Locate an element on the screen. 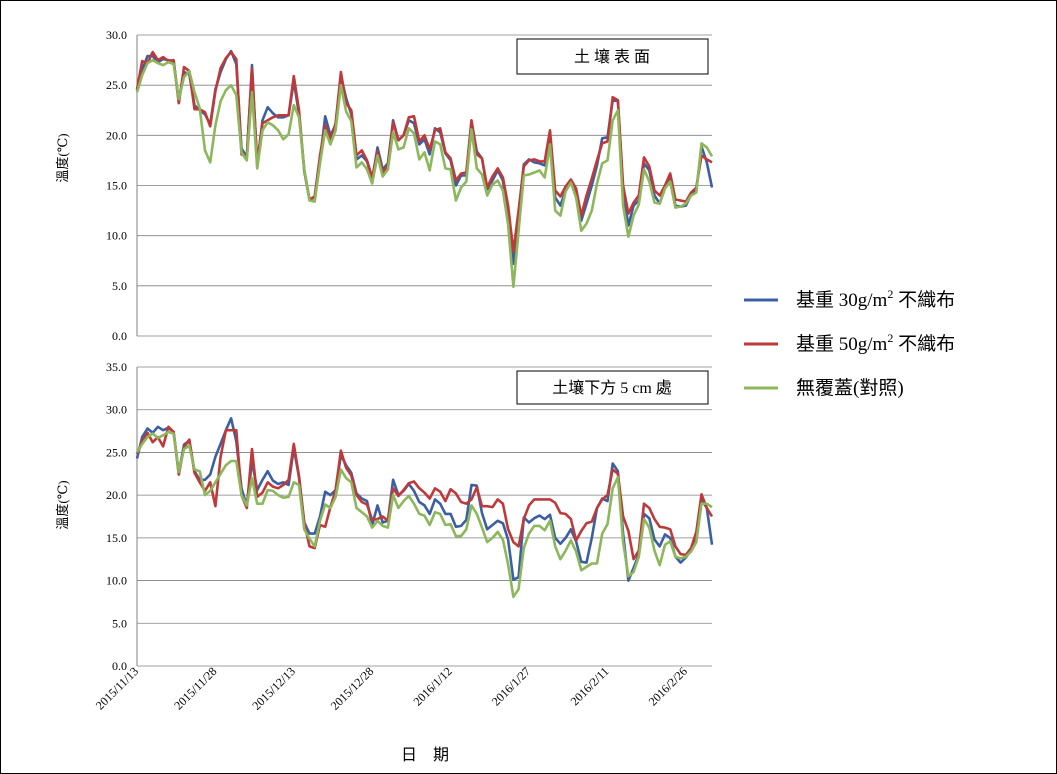 The height and width of the screenshot is (774, 1057). panel-label-bottom: 土壤下方 5 cm 處 is located at coordinates (612, 387).